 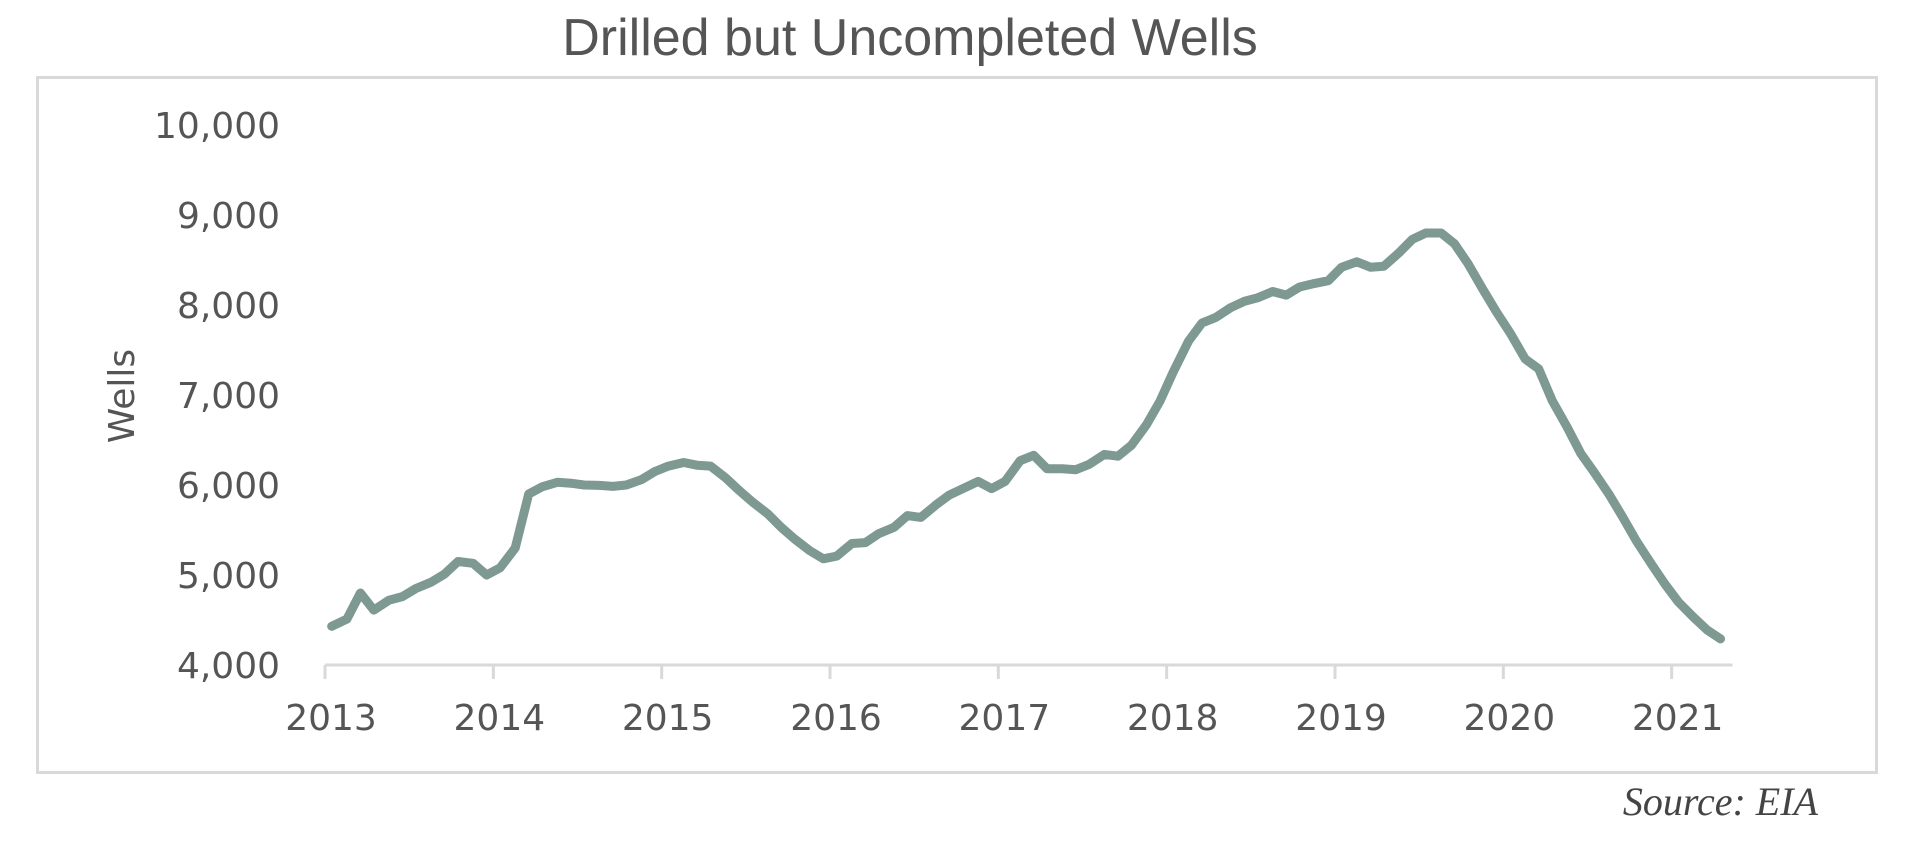 What do you see at coordinates (1678, 718) in the screenshot?
I see `x-tick-label: 2021` at bounding box center [1678, 718].